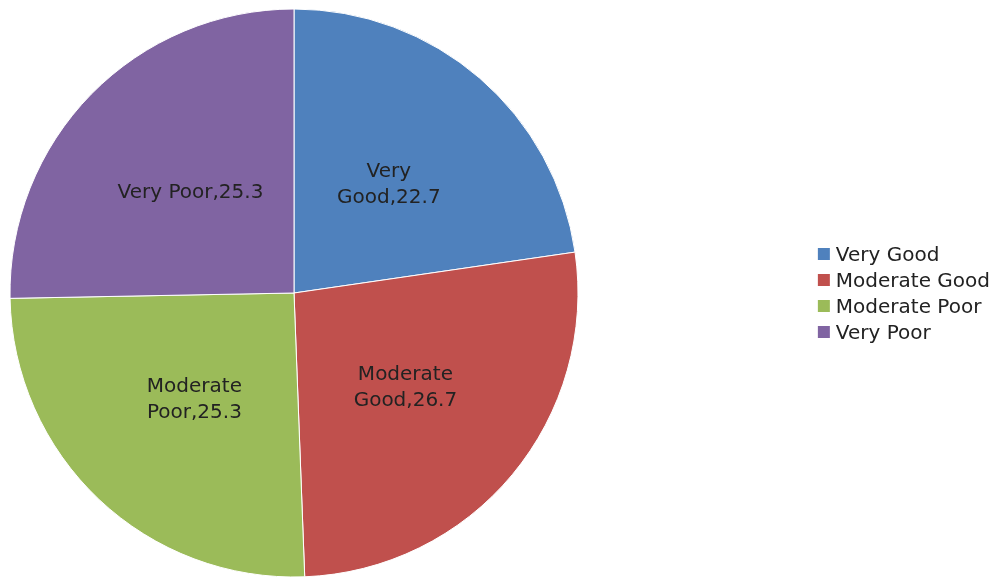 The height and width of the screenshot is (586, 1005). What do you see at coordinates (883, 332) in the screenshot?
I see `legend-label: Very Poor` at bounding box center [883, 332].